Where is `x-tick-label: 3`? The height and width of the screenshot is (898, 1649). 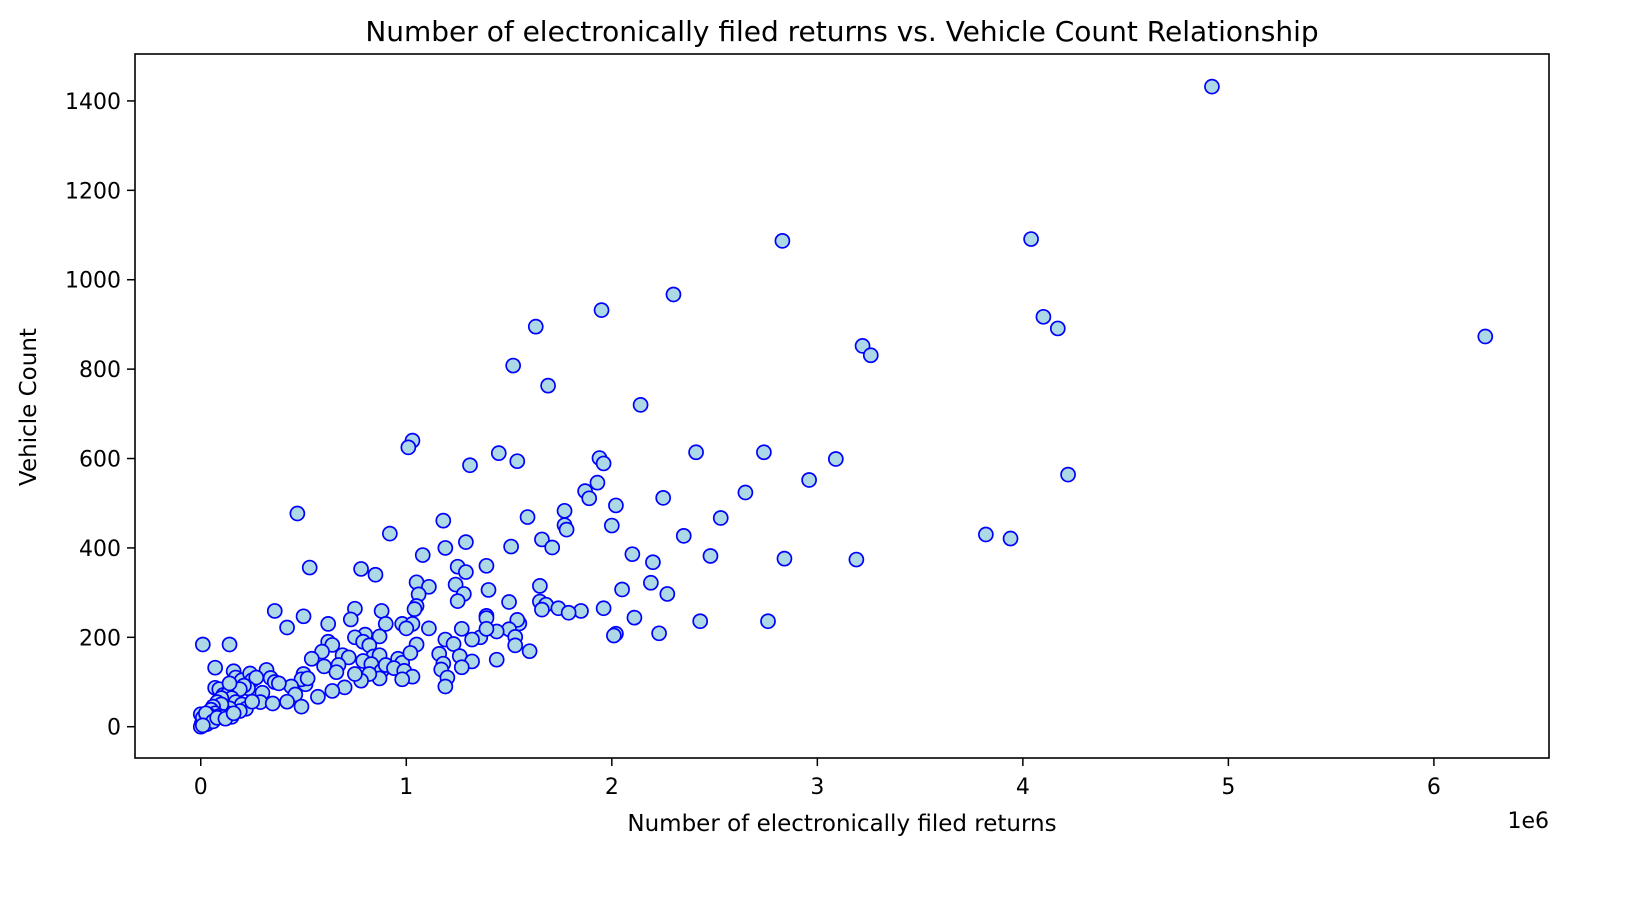 x-tick-label: 3 is located at coordinates (817, 787).